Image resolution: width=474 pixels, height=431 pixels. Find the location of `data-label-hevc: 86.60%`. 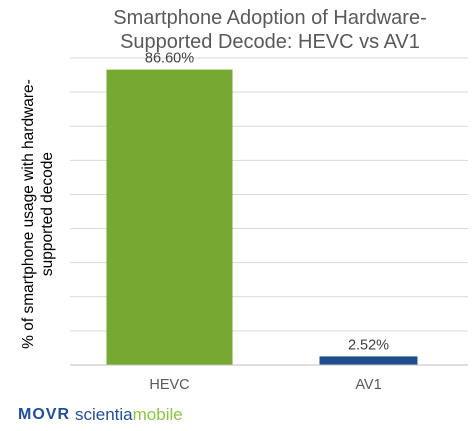

data-label-hevc: 86.60% is located at coordinates (169, 59).